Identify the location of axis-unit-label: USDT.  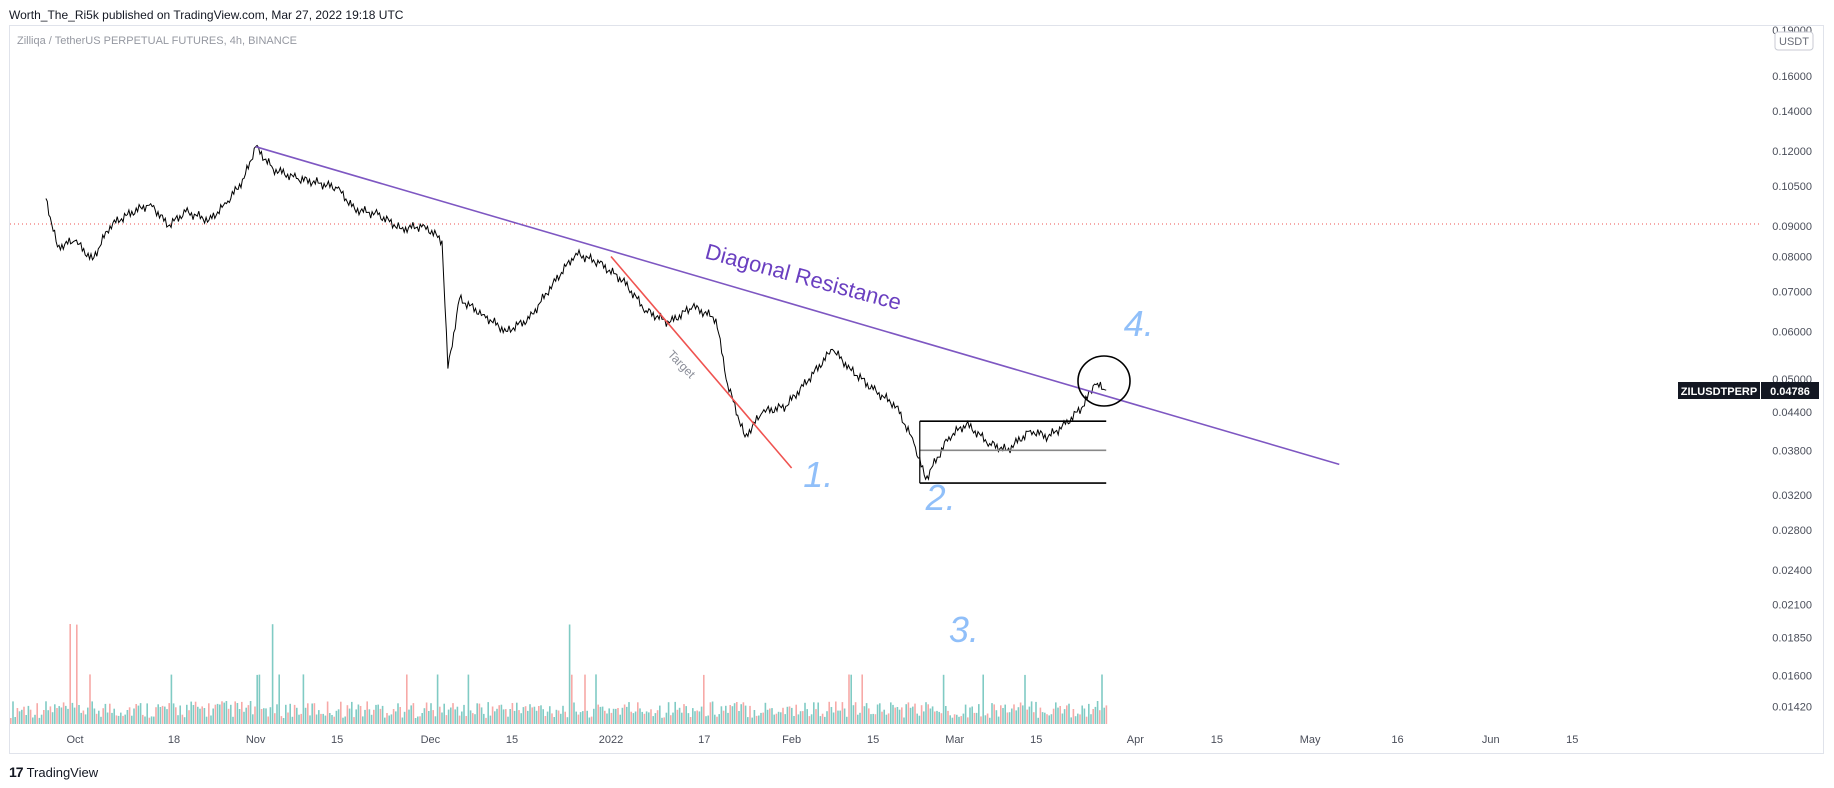
(1794, 42).